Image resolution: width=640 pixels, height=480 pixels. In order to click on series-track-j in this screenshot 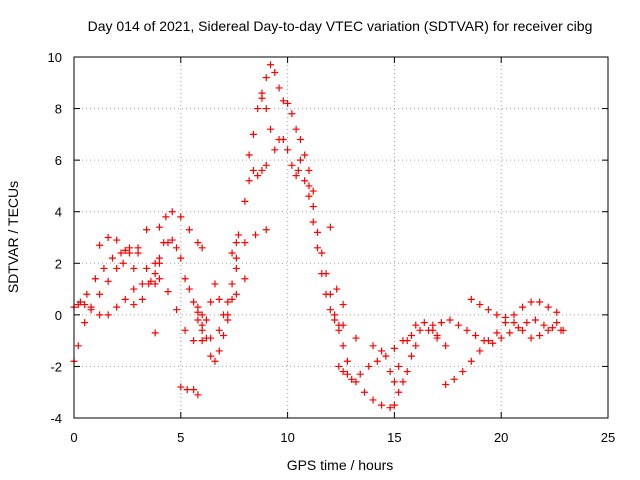, I will do `click(249, 209)`.